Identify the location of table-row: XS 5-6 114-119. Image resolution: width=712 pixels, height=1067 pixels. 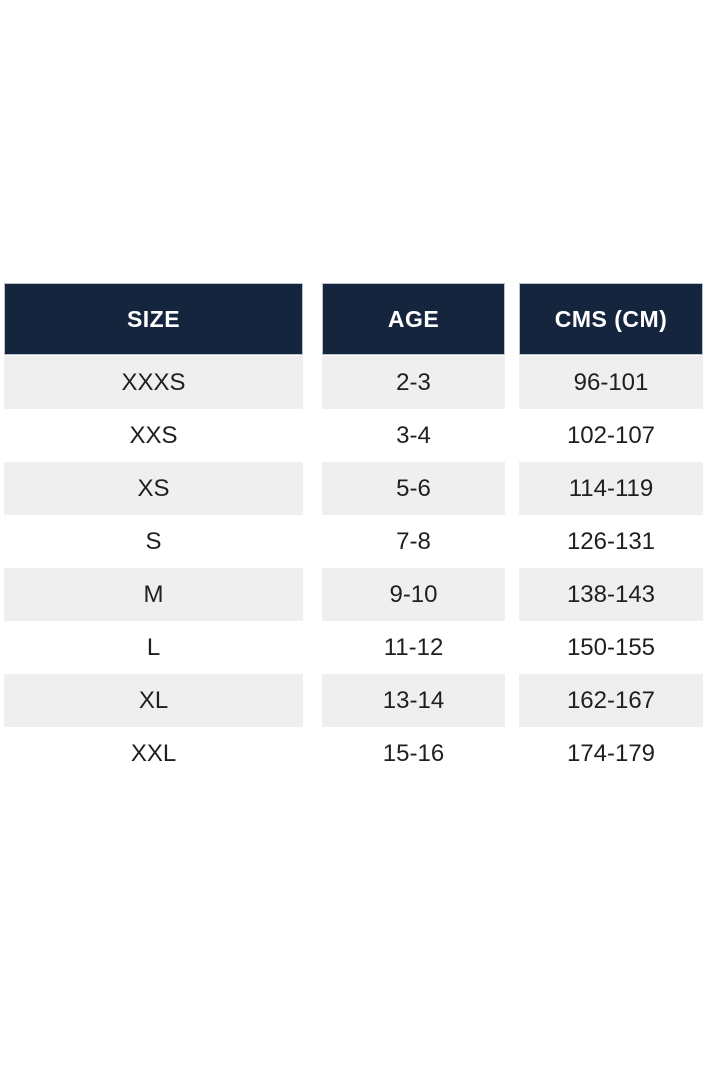
(353, 488).